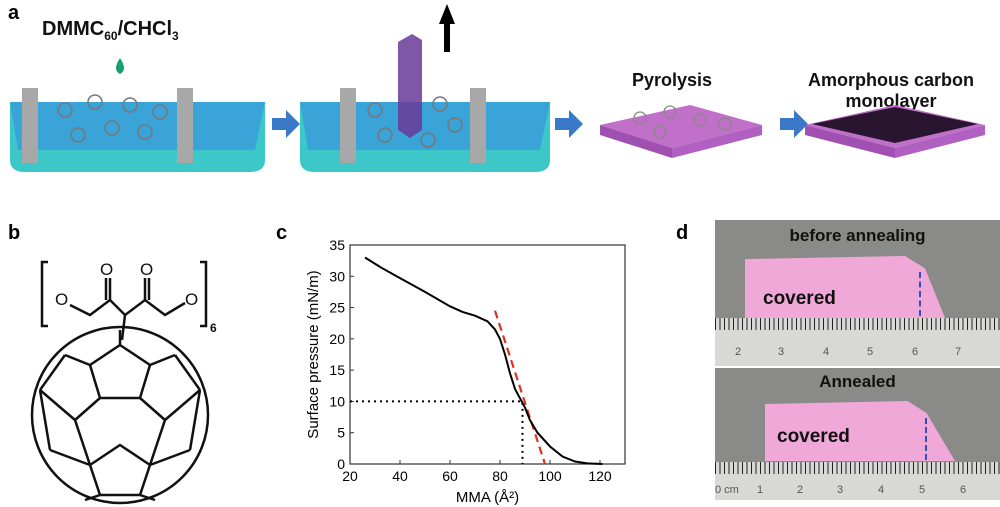 This screenshot has height=507, width=1000. I want to click on ruler: 0 cm 1 2 3 4 5 6, so click(857, 481).